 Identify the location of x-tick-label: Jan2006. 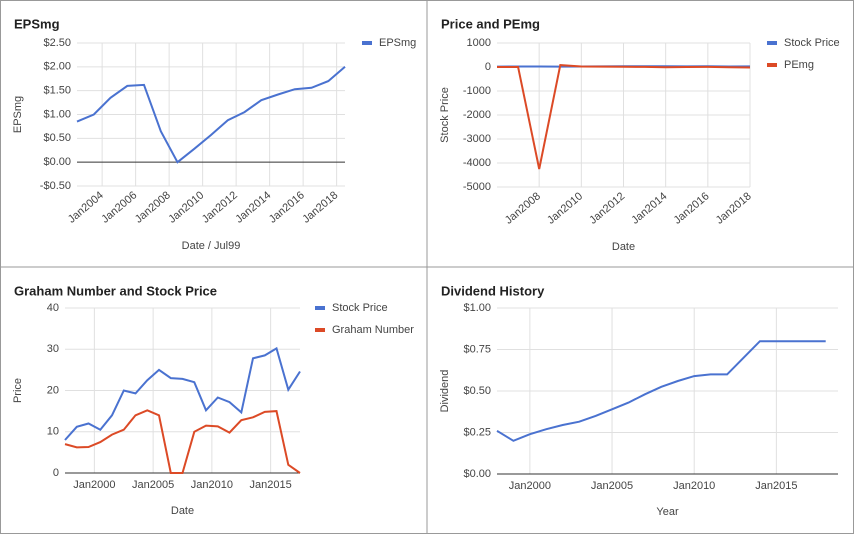
(119, 207).